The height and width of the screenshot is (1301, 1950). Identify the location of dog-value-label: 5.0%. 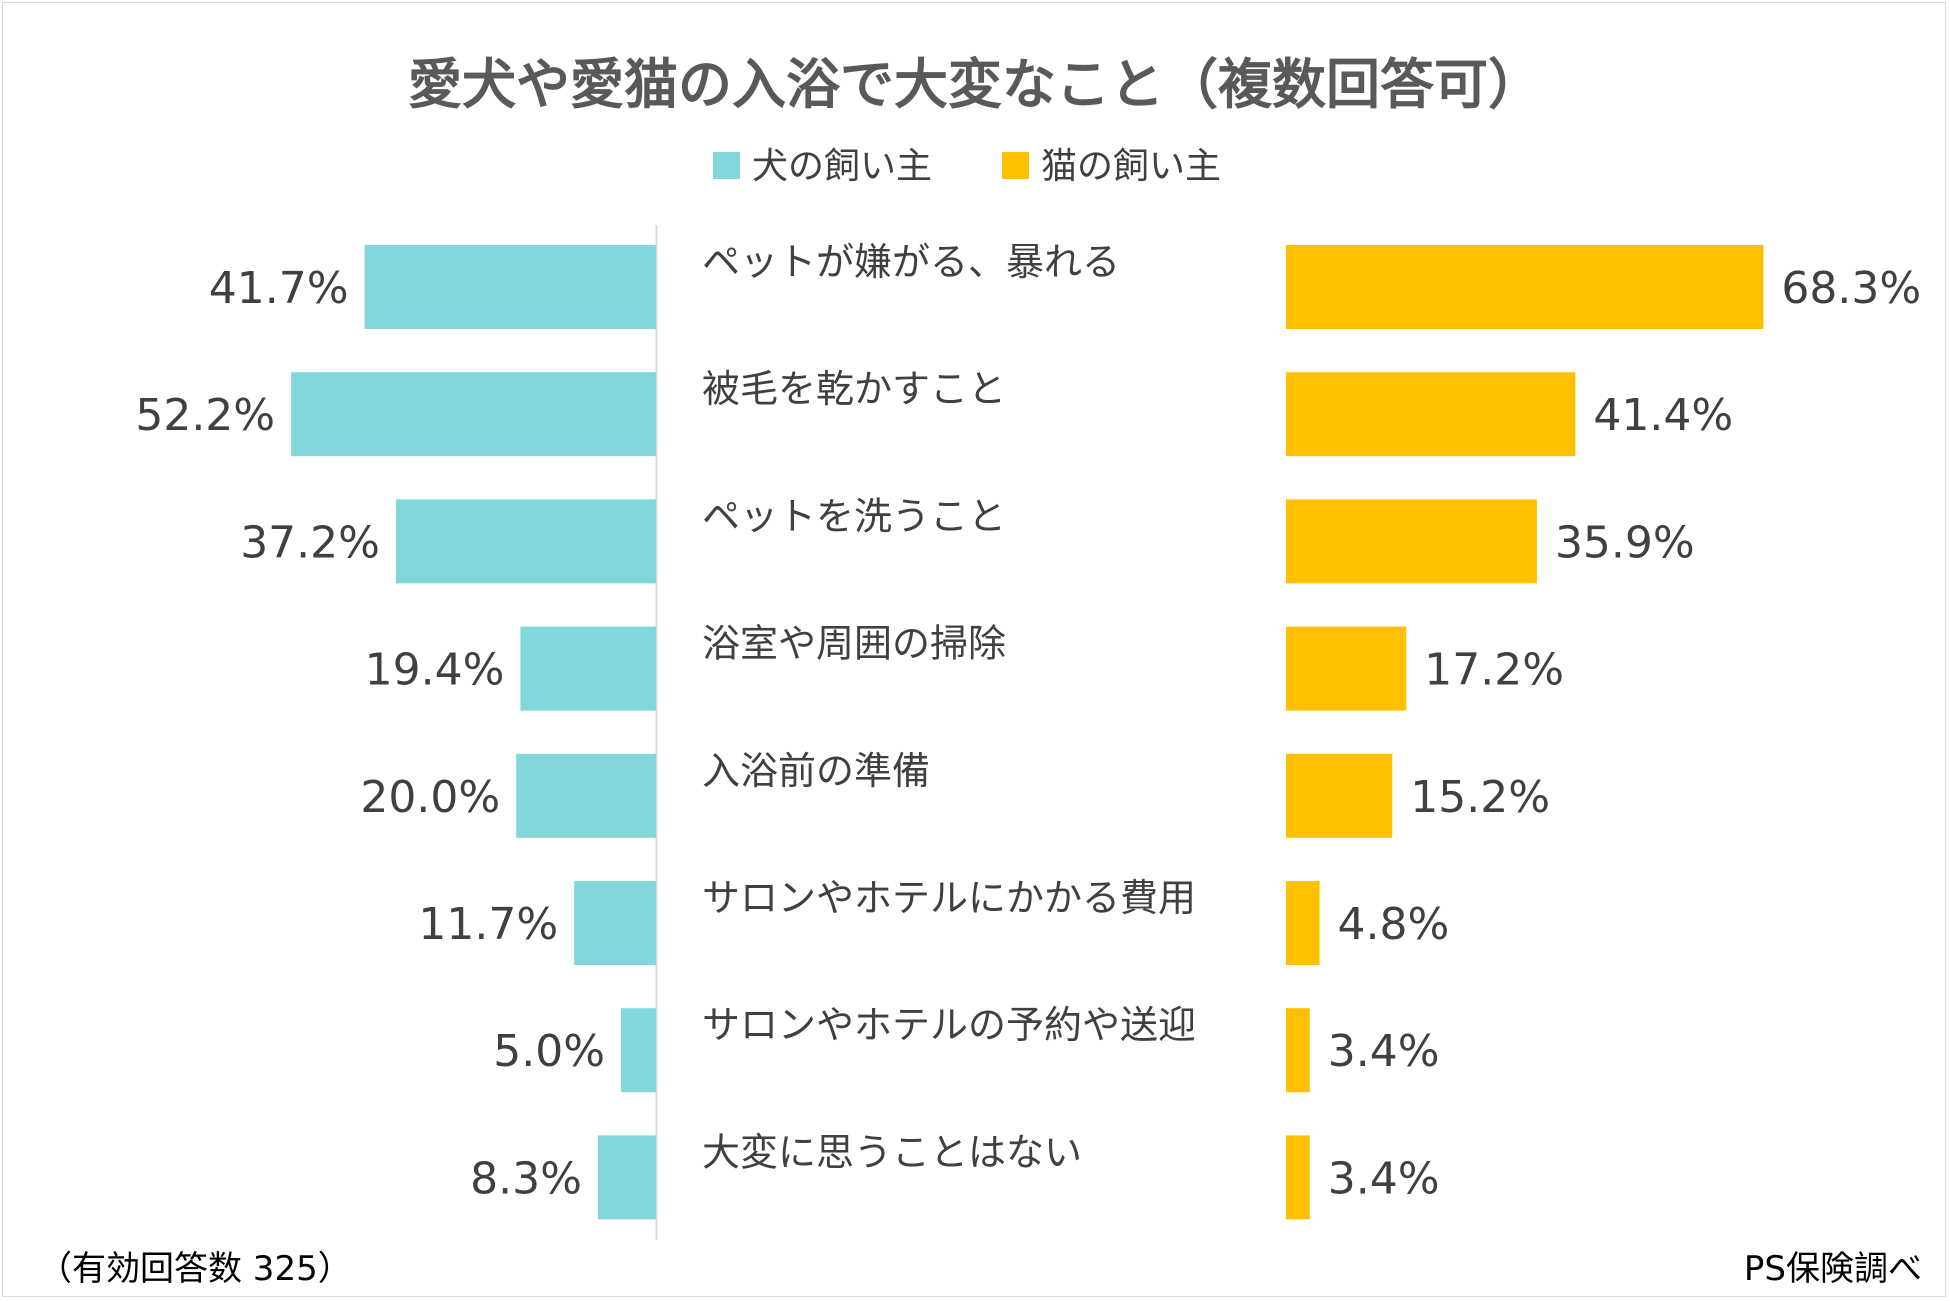
(549, 1051).